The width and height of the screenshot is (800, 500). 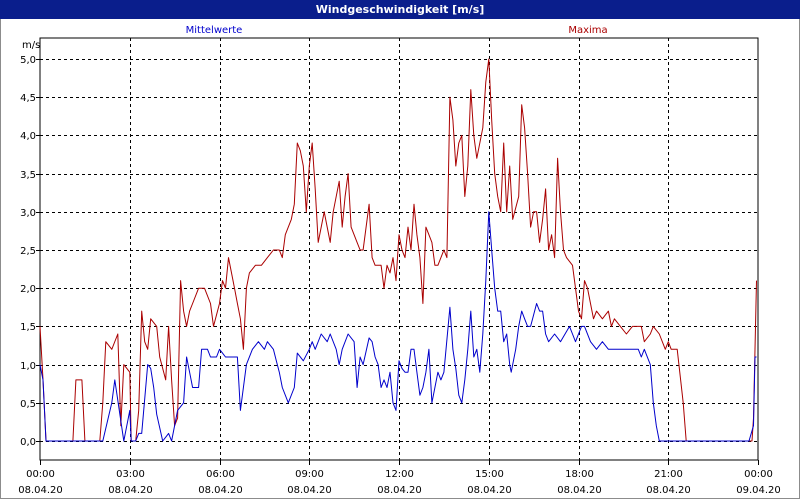 I want to click on x-tick-time-label: 15:00, so click(x=489, y=474).